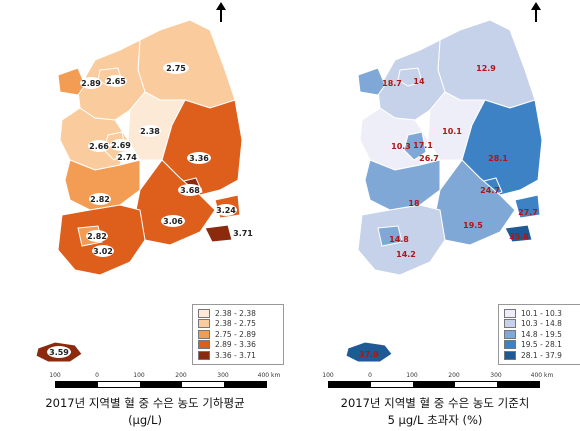  Describe the element at coordinates (423, 145) in the screenshot. I see `value-sejong: 17.1` at that location.